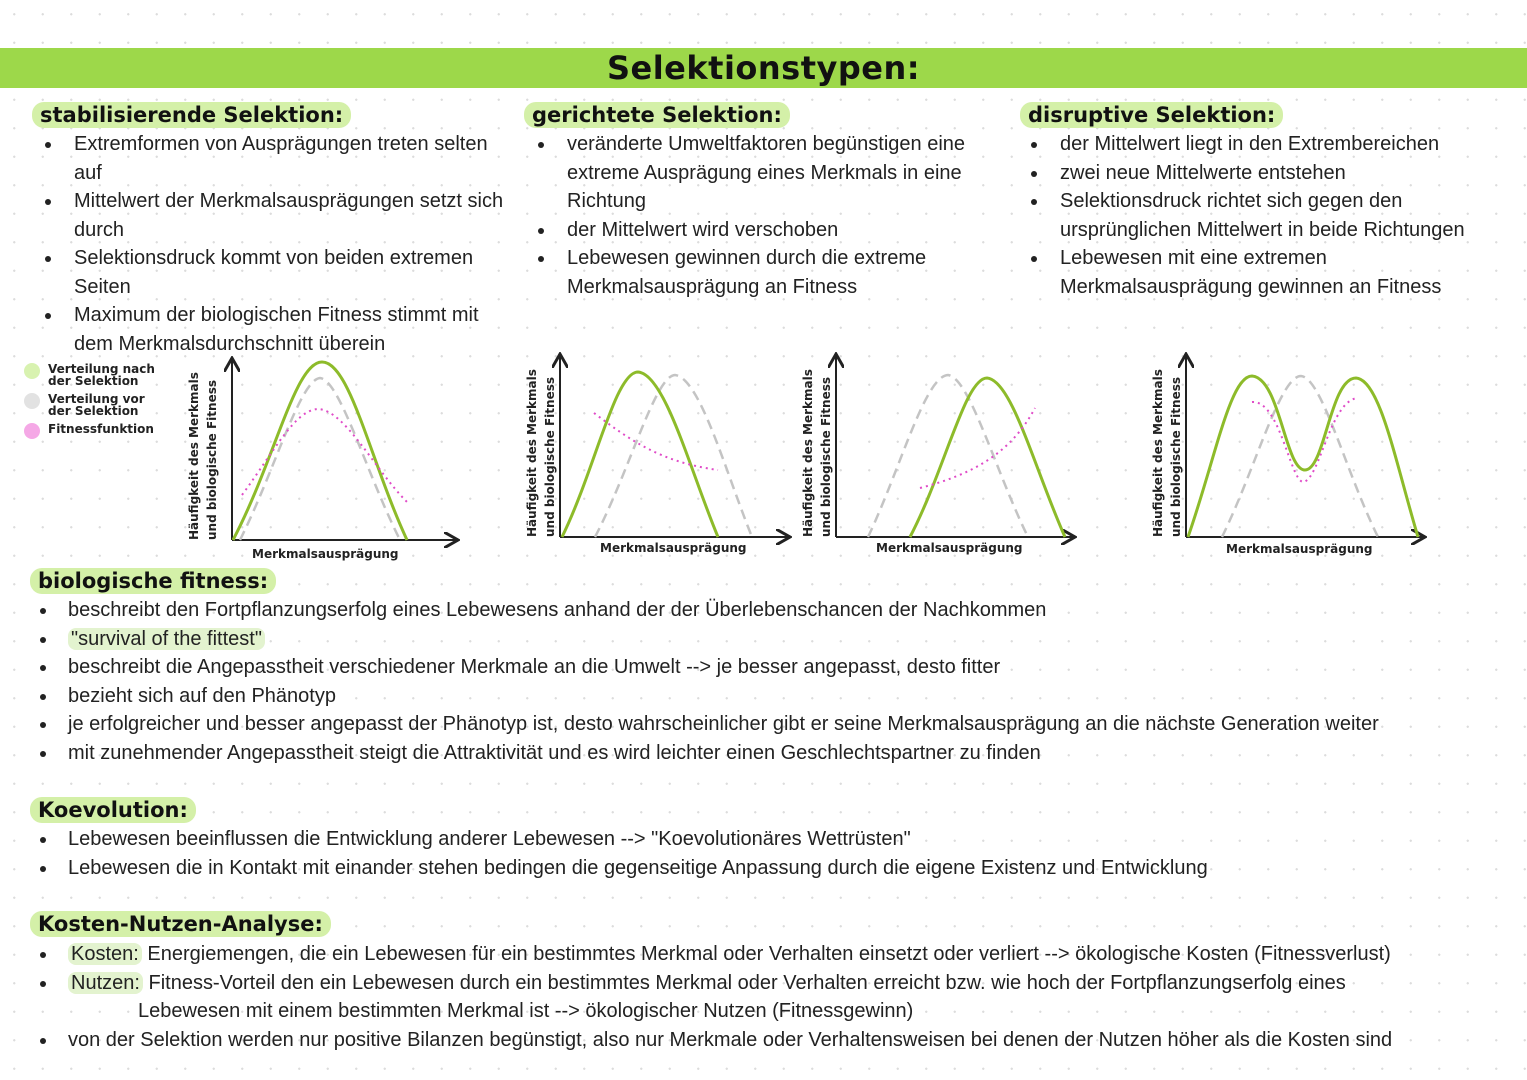 The image size is (1527, 1080). I want to click on title-banner: Selektionstypen:, so click(763, 68).